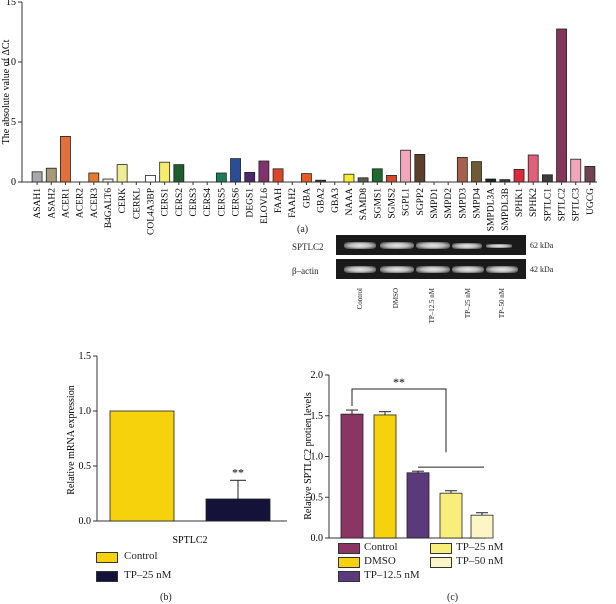  Describe the element at coordinates (189, 540) in the screenshot. I see `x-axis-title: SPTLC2` at that location.